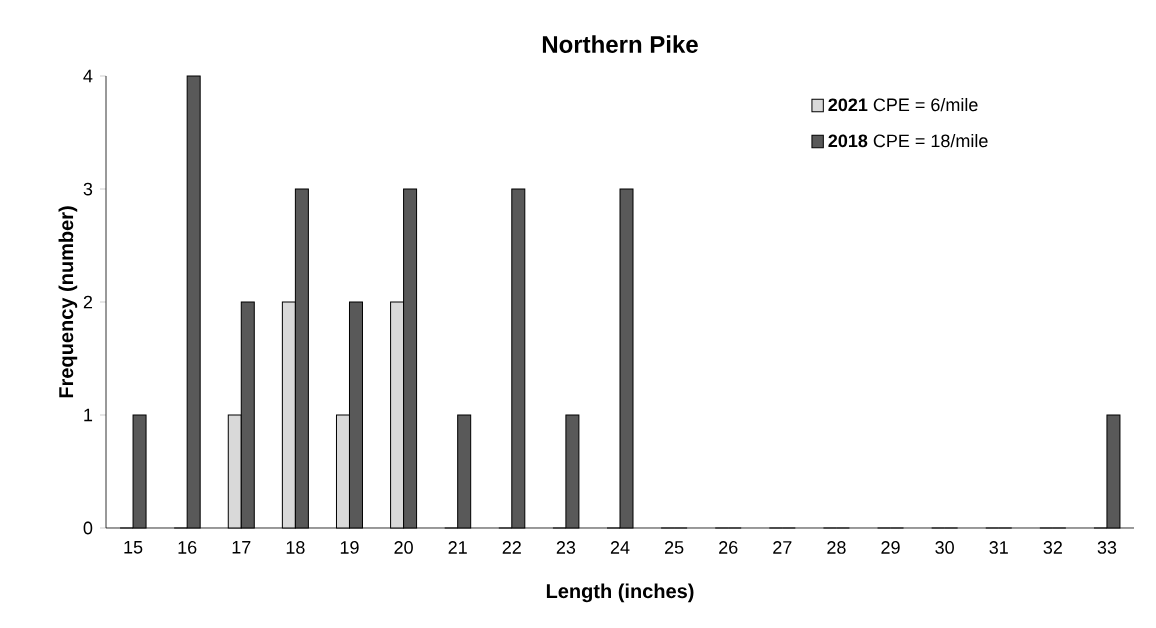 This screenshot has height=628, width=1156. I want to click on x-tick-label: 25, so click(674, 547).